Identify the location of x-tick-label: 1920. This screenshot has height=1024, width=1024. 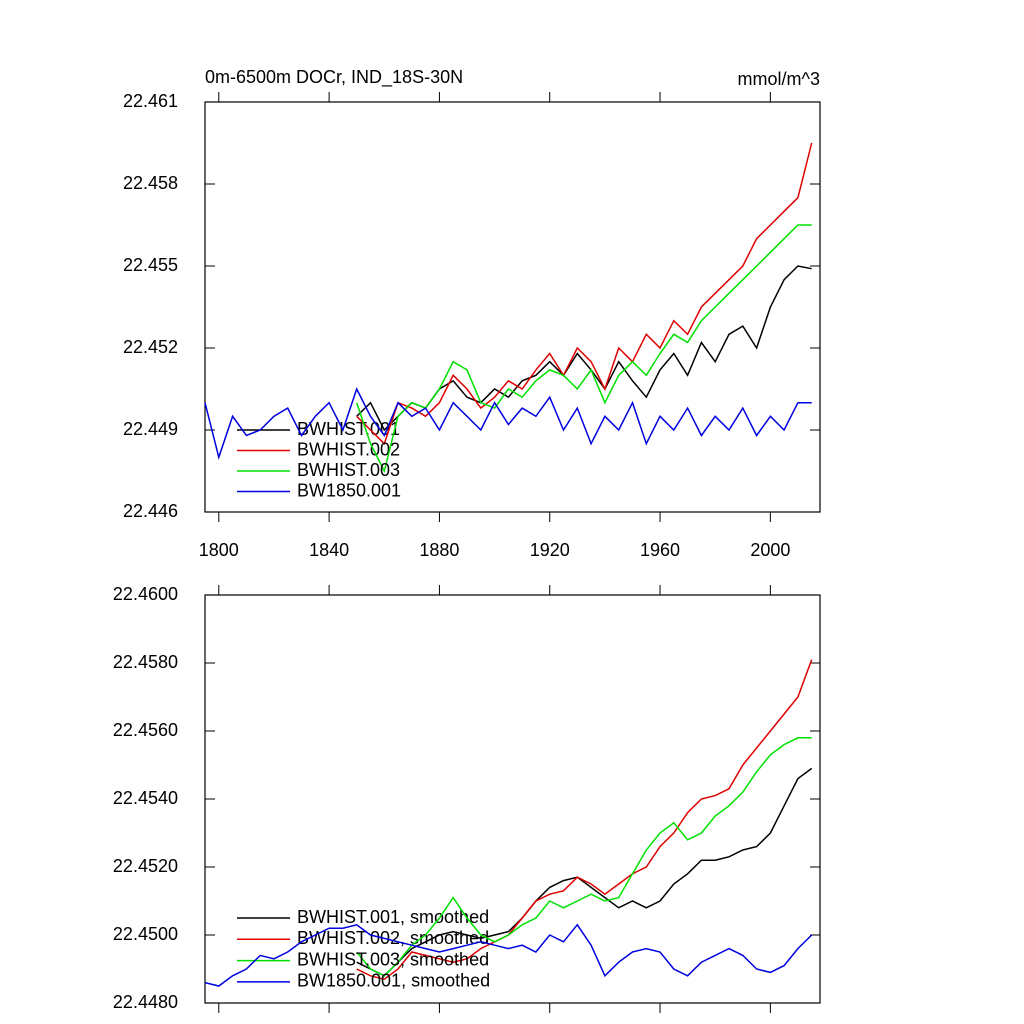
(550, 550).